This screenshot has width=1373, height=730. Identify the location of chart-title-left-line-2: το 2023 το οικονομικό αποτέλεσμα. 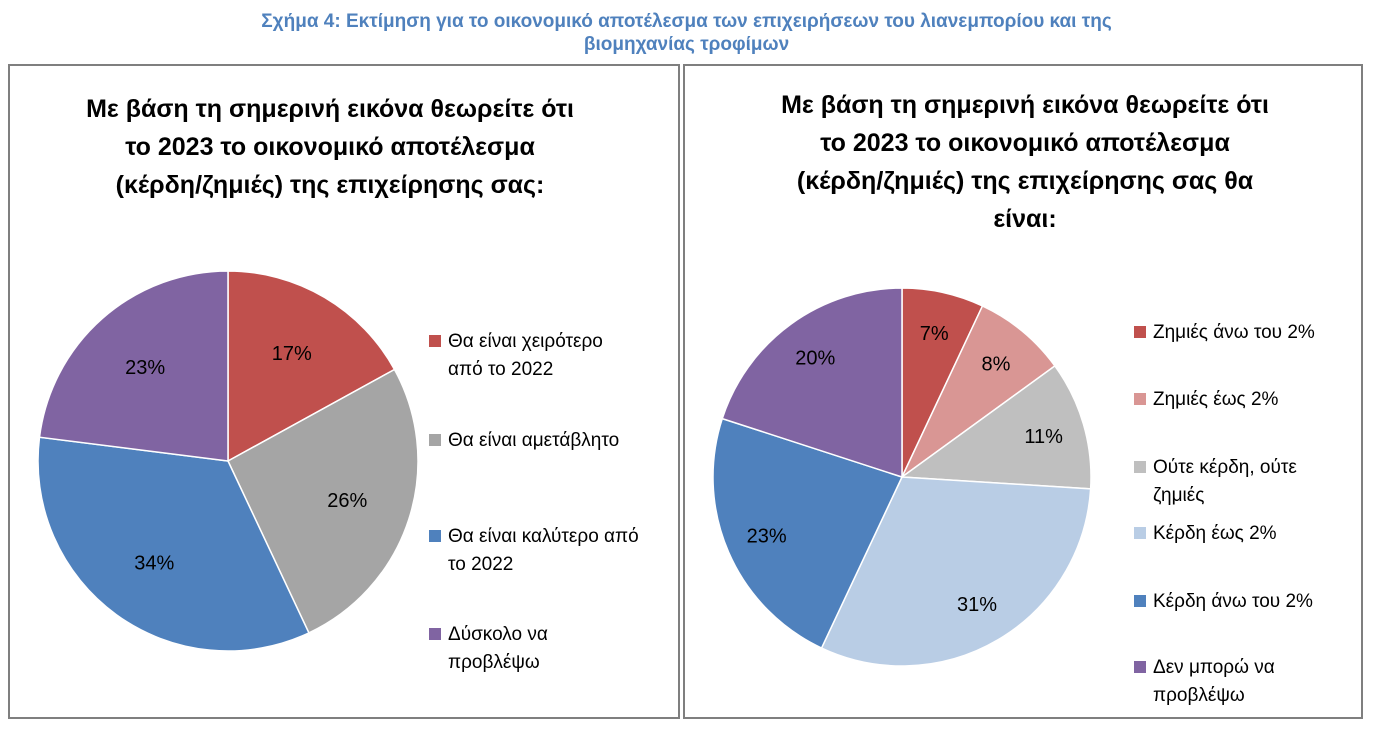
(330, 147).